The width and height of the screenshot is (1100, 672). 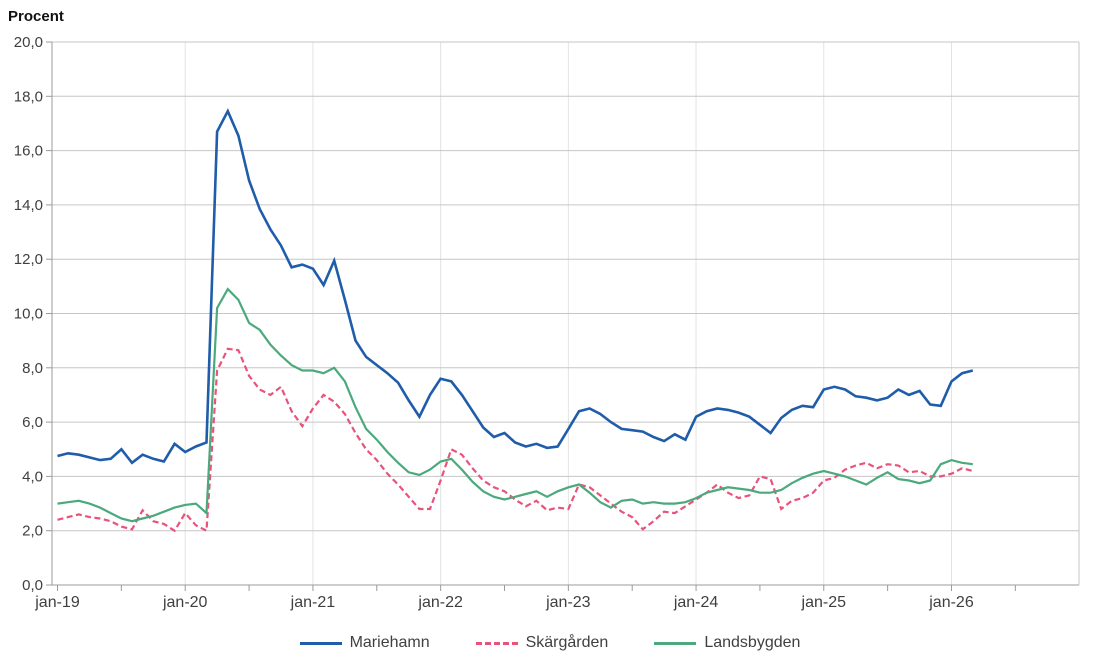 I want to click on legend-item-landsbygden: Landsbygden, so click(x=727, y=643).